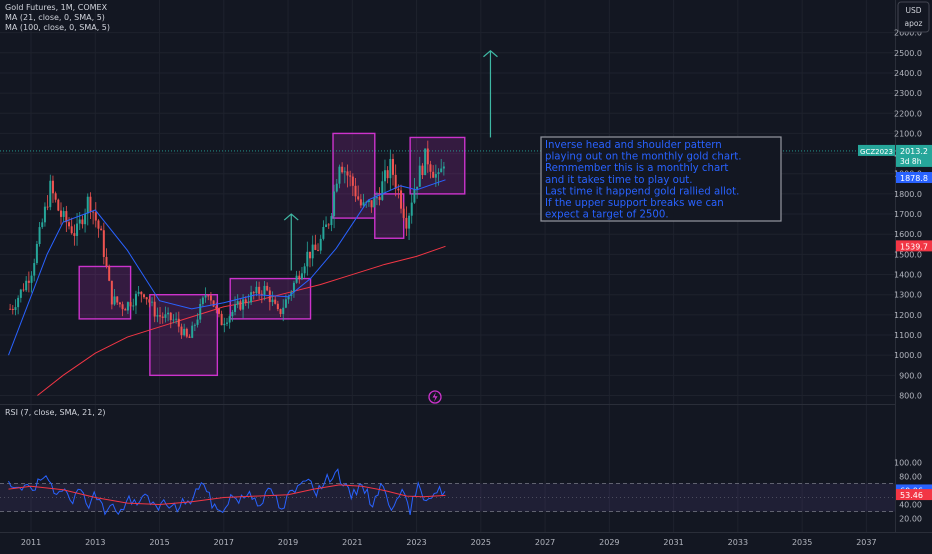 The image size is (932, 554). I want to click on time-tick-label: 2027, so click(545, 542).